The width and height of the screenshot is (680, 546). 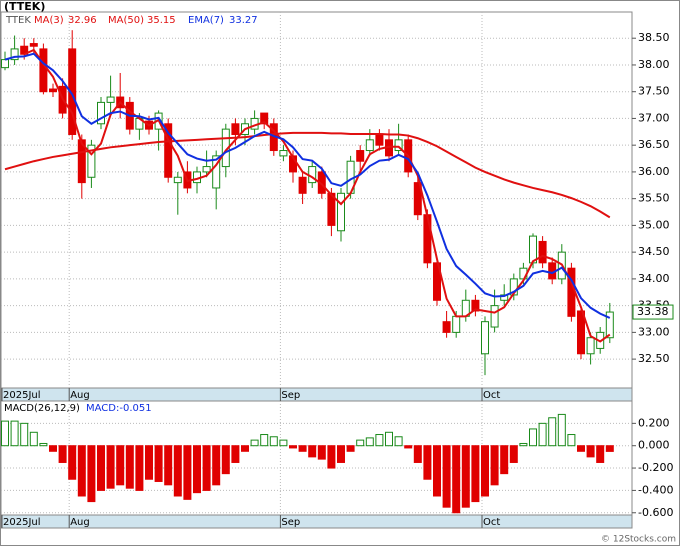 I want to click on y-tick-label: -0.400, so click(x=655, y=489).